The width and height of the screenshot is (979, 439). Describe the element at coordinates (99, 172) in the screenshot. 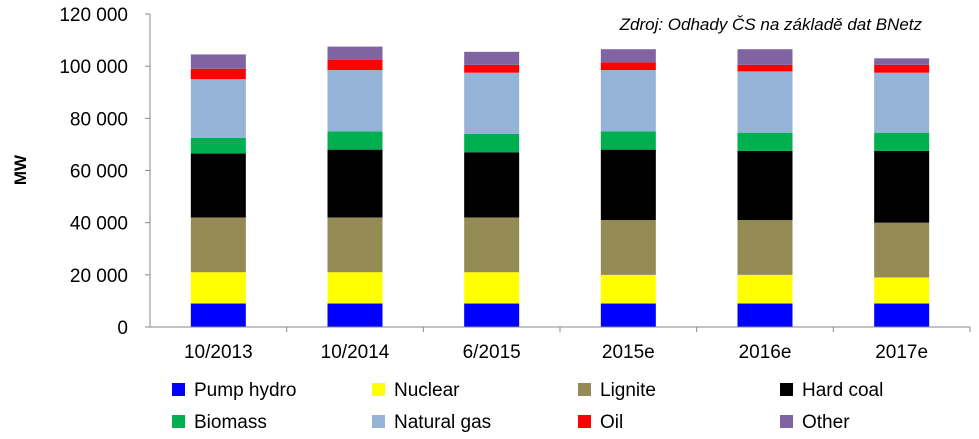

I see `y-tick-label: 60 000` at that location.